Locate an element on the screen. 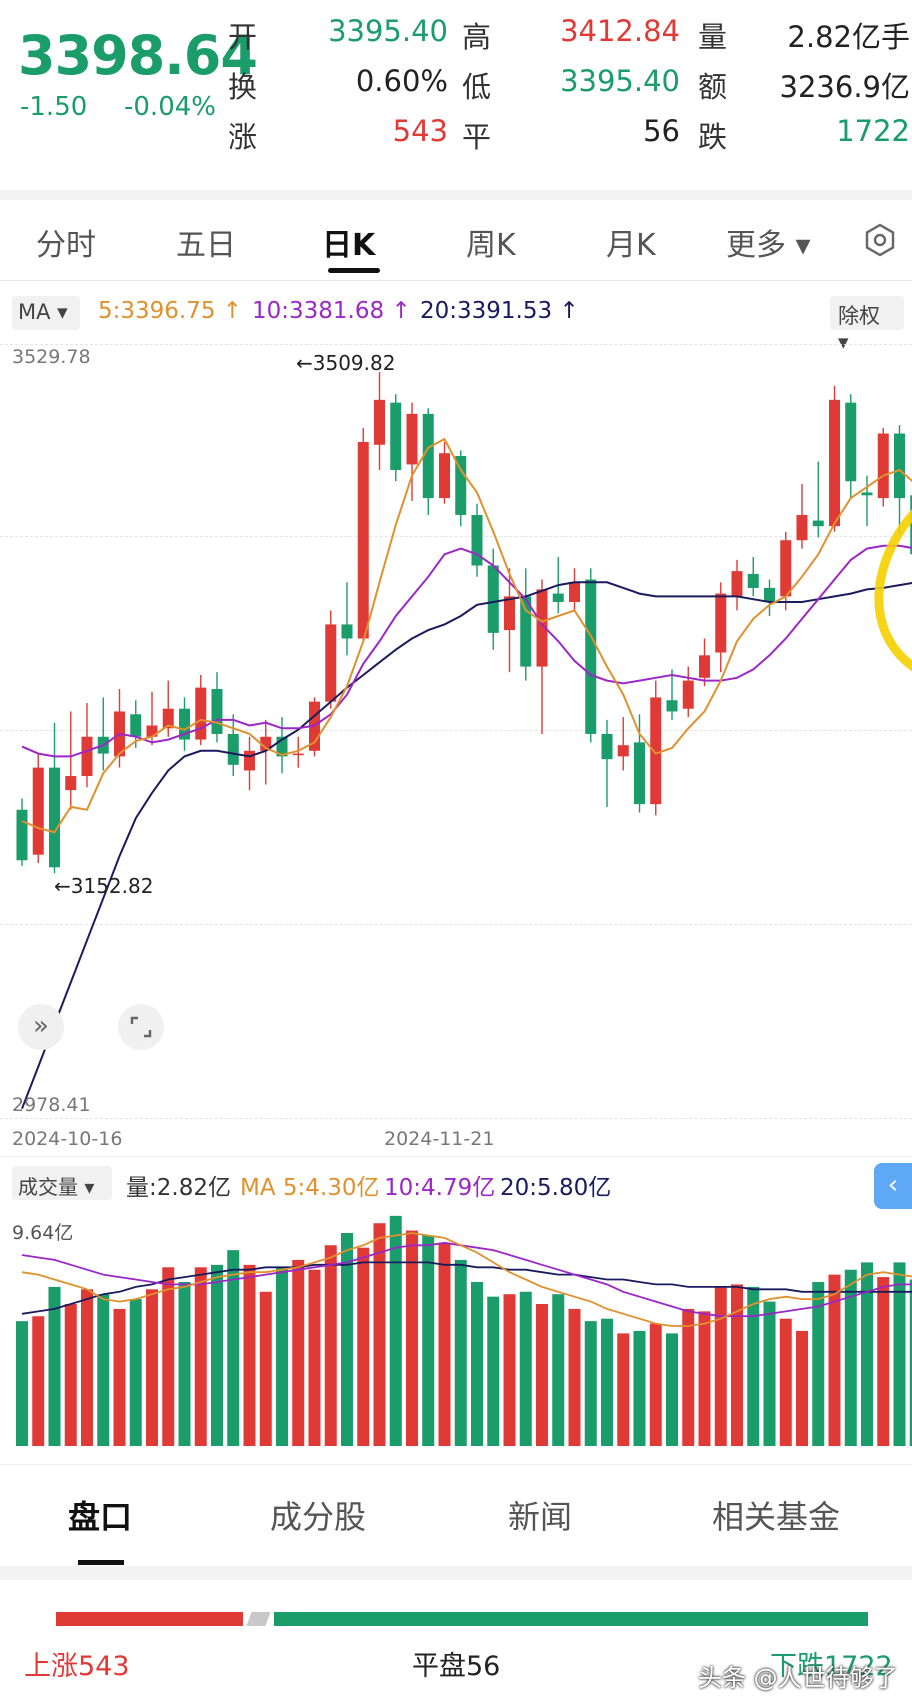 The height and width of the screenshot is (1704, 912). period-tab: 五日 is located at coordinates (206, 245).